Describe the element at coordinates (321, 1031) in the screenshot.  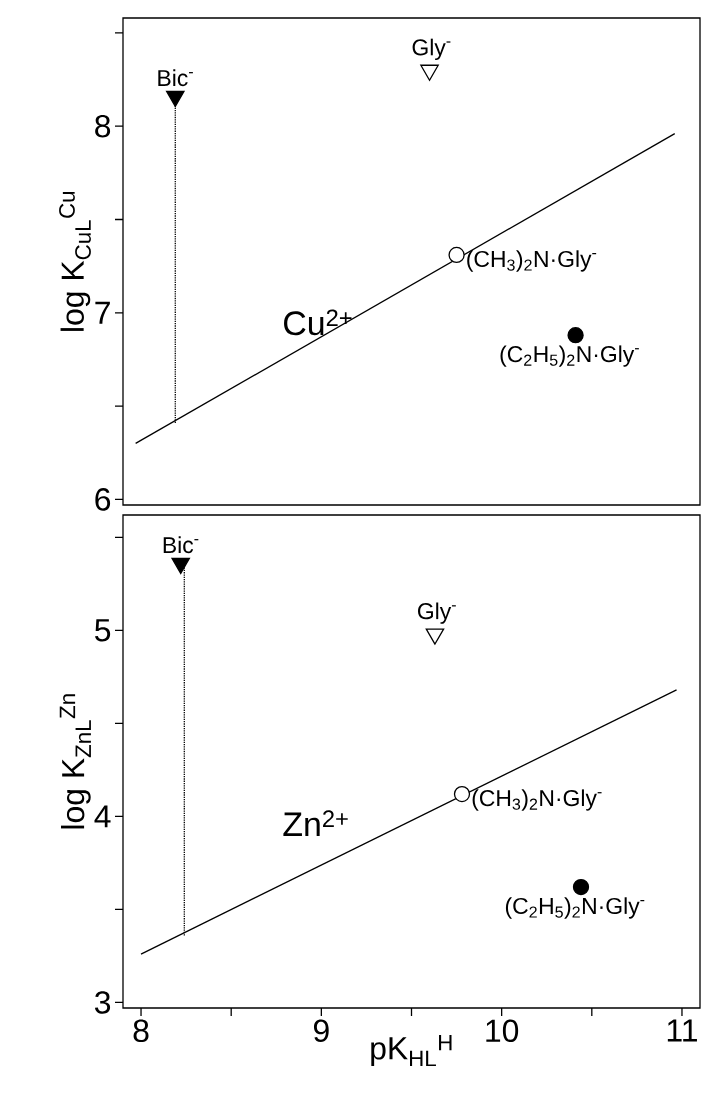
I see `x-tick-label: 9` at that location.